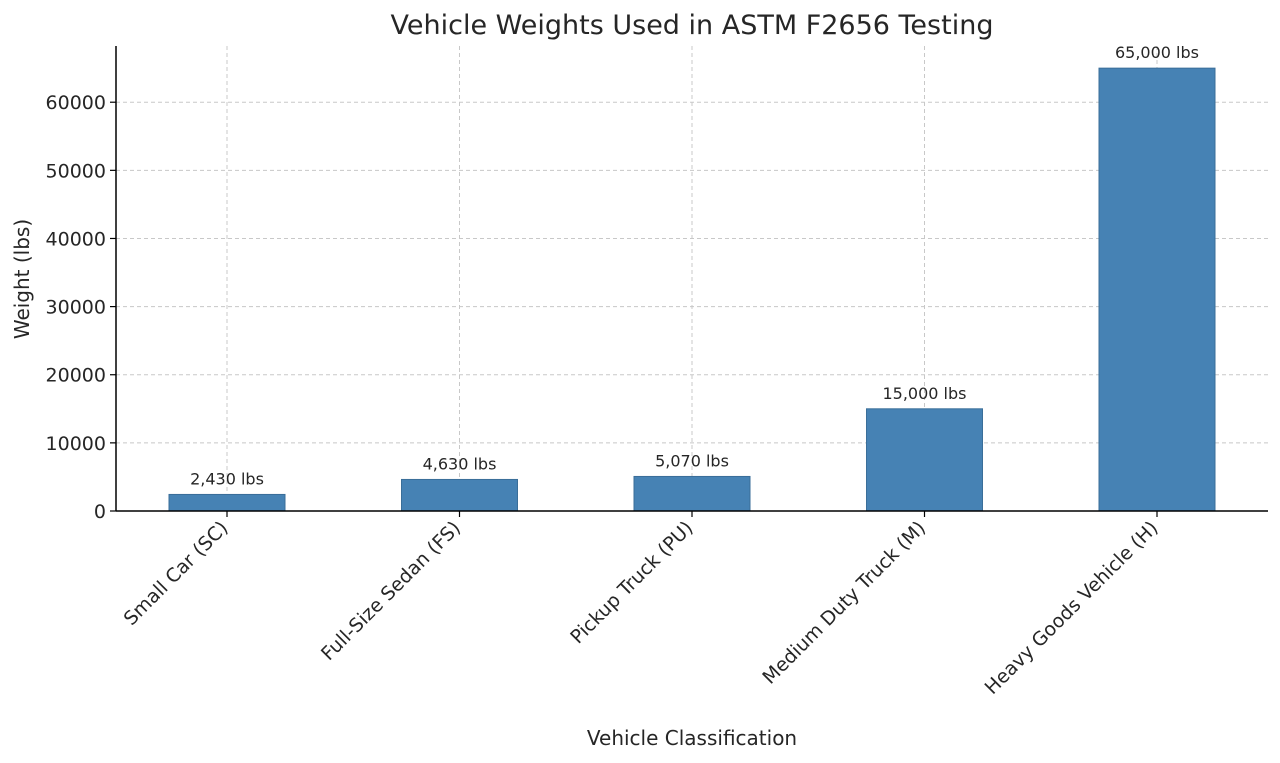  What do you see at coordinates (924, 393) in the screenshot?
I see `bar-value-label: 15,000 lbs` at bounding box center [924, 393].